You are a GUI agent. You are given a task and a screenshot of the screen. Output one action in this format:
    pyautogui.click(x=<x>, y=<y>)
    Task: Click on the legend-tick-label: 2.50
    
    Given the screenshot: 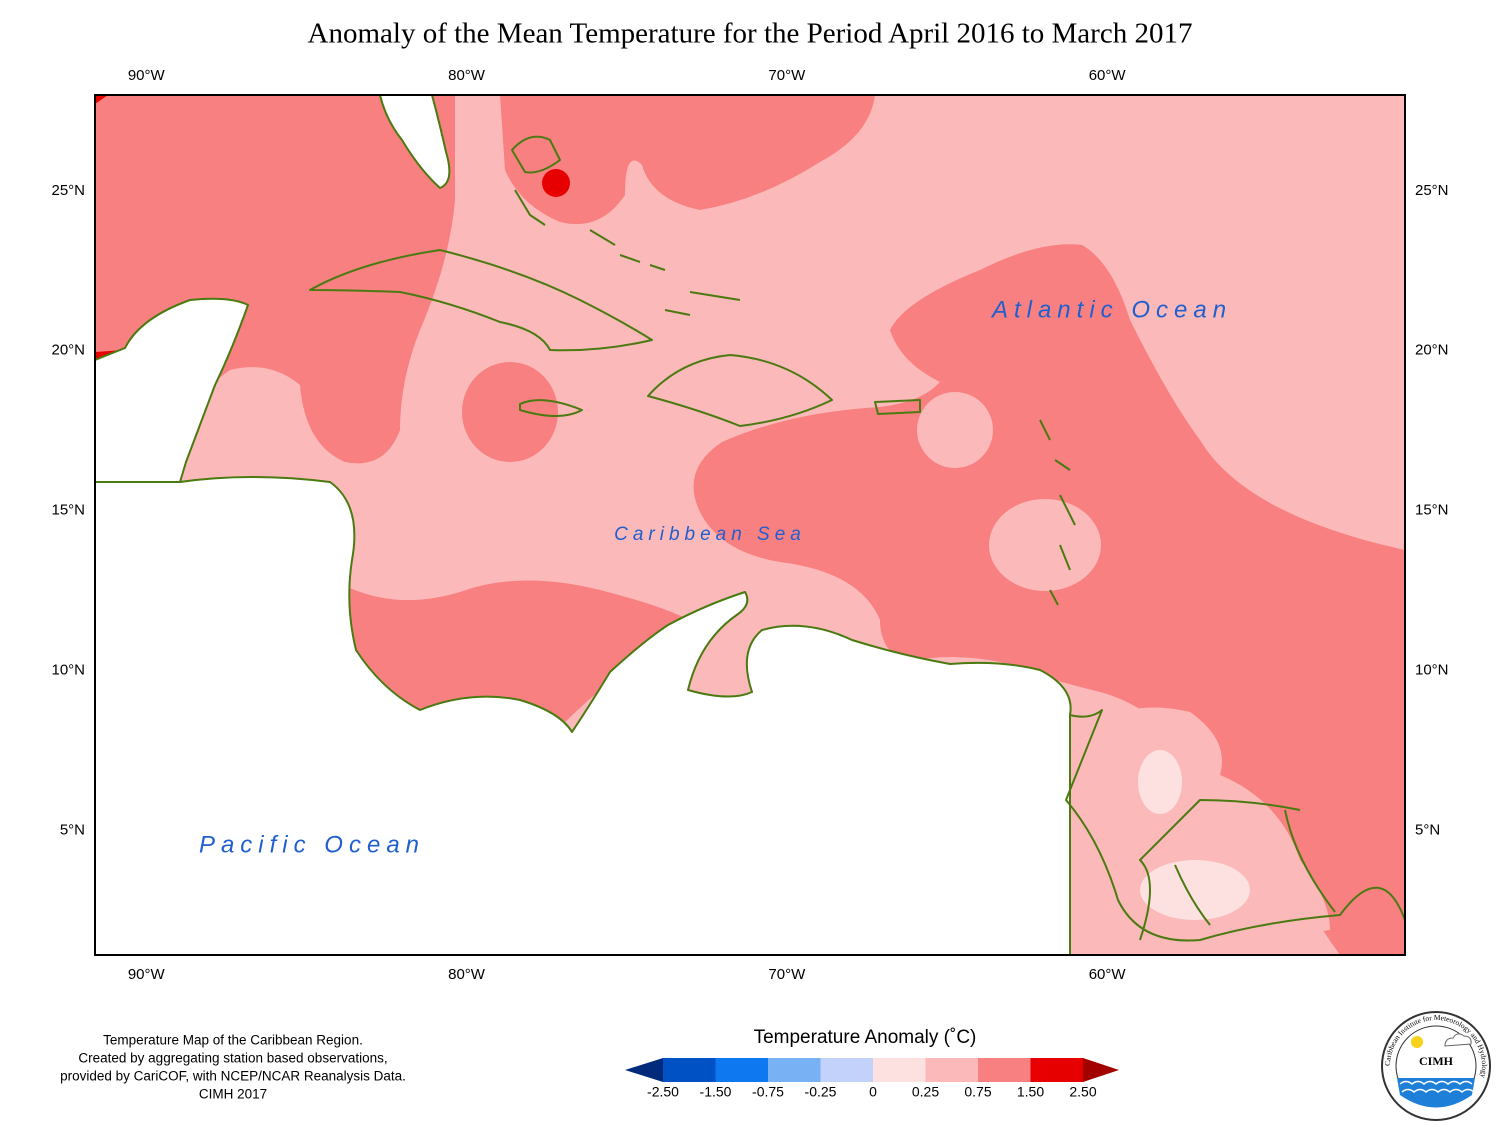 What is the action you would take?
    pyautogui.click(x=1082, y=1092)
    